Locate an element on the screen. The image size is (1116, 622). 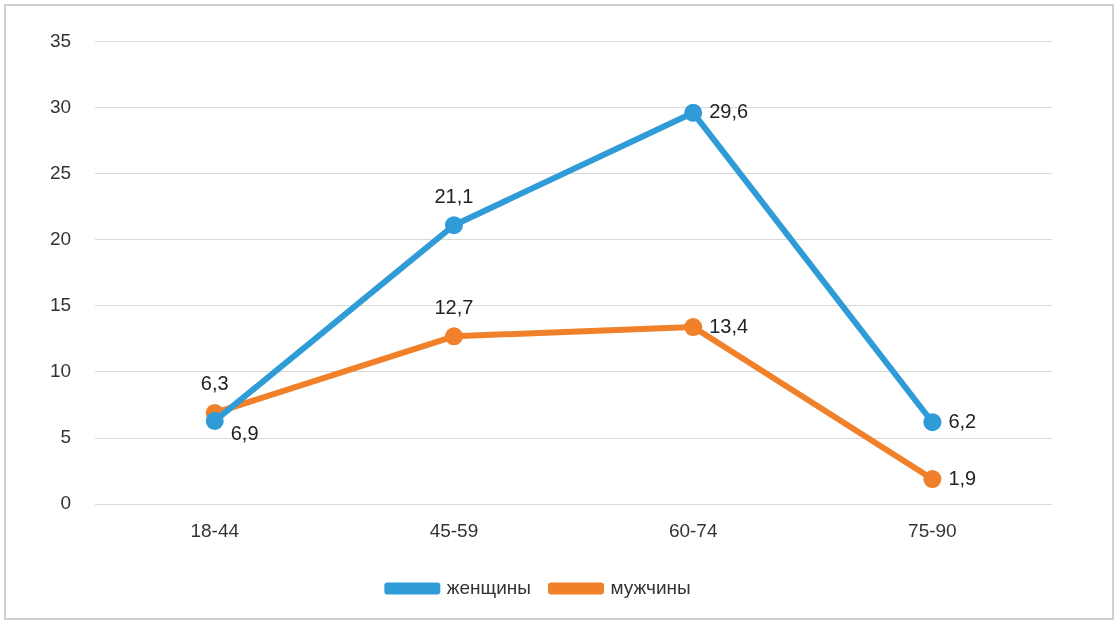
legend-label: женщины is located at coordinates (489, 587).